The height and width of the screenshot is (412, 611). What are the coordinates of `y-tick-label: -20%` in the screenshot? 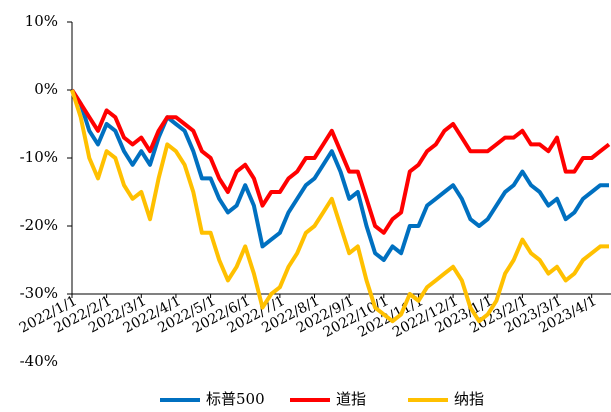 It's located at (39, 225).